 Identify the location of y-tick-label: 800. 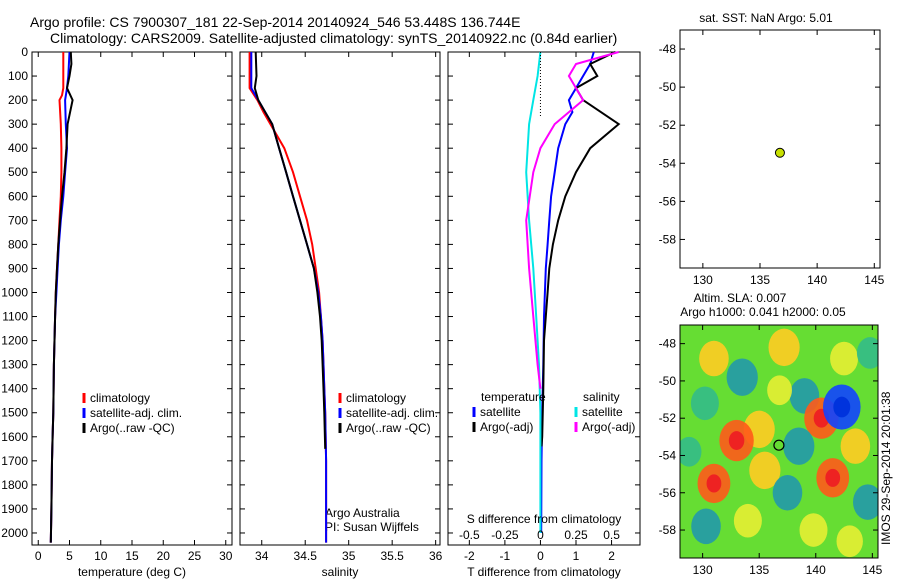
(18, 244).